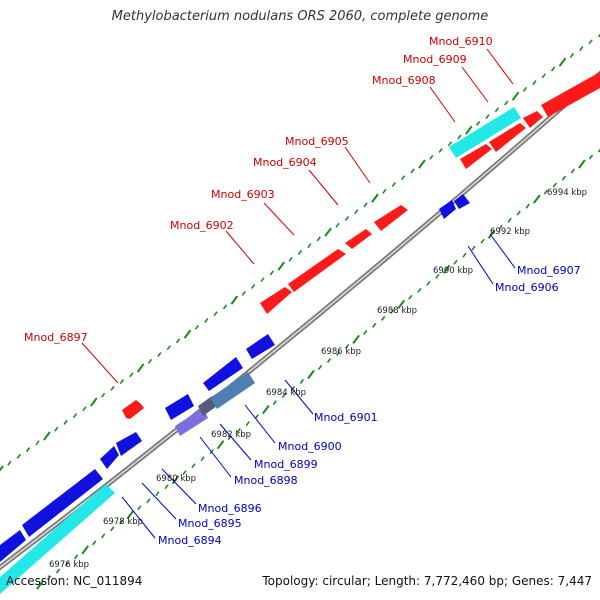  What do you see at coordinates (129, 444) in the screenshot?
I see `gene-mnod-6896b` at bounding box center [129, 444].